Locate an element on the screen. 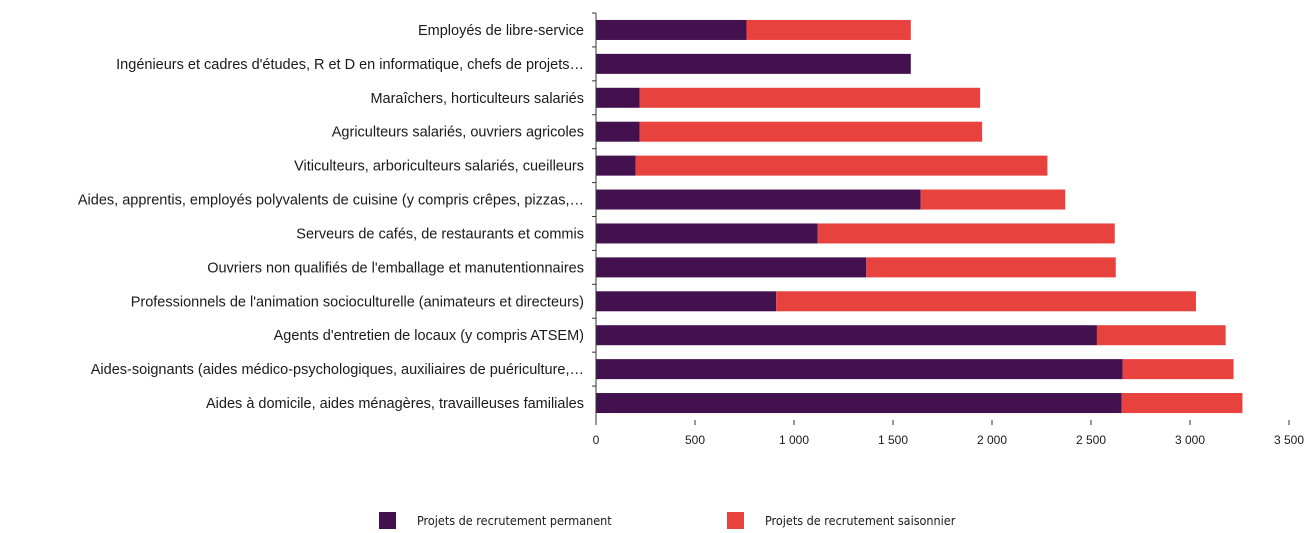 This screenshot has width=1310, height=533. legend-label-saisonnier: Projets de recrutement saisonnier is located at coordinates (860, 520).